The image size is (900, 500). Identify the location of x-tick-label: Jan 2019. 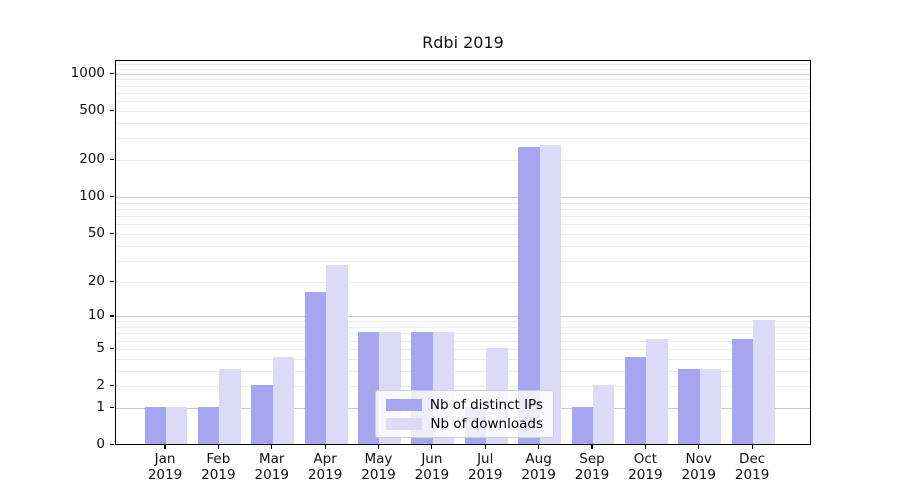
(165, 467).